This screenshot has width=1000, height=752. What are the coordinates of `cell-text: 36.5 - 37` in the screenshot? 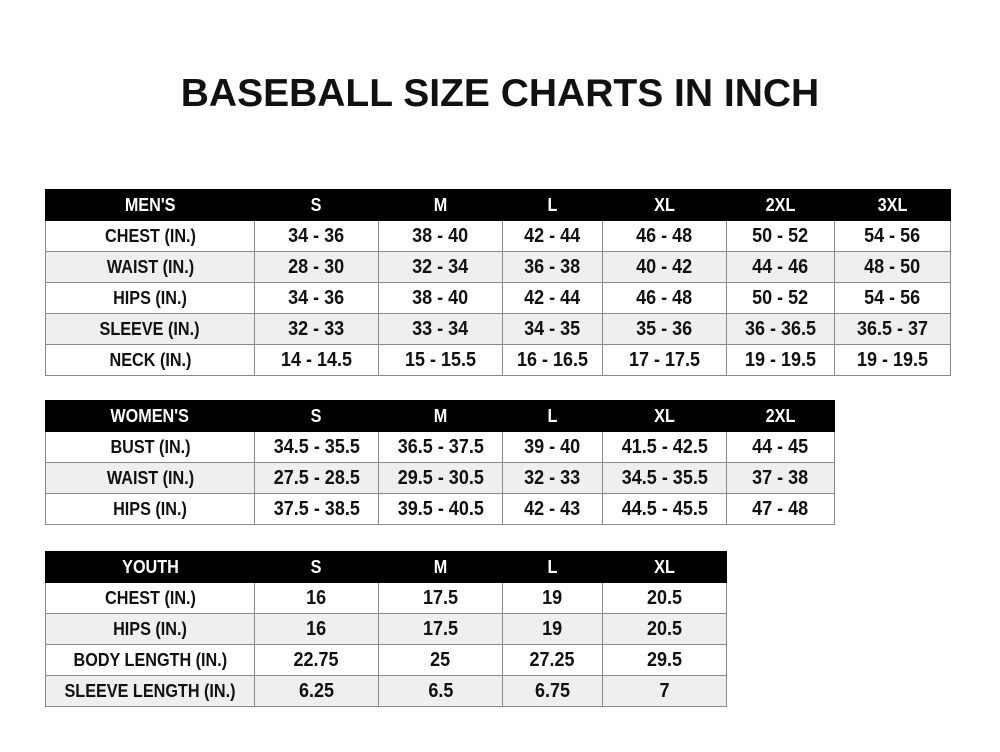 It's located at (892, 328).